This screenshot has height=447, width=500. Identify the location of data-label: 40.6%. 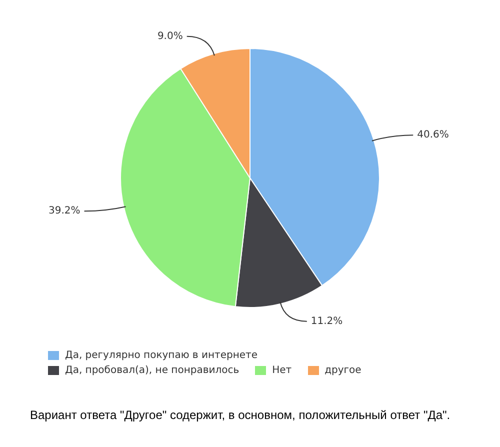
(433, 135).